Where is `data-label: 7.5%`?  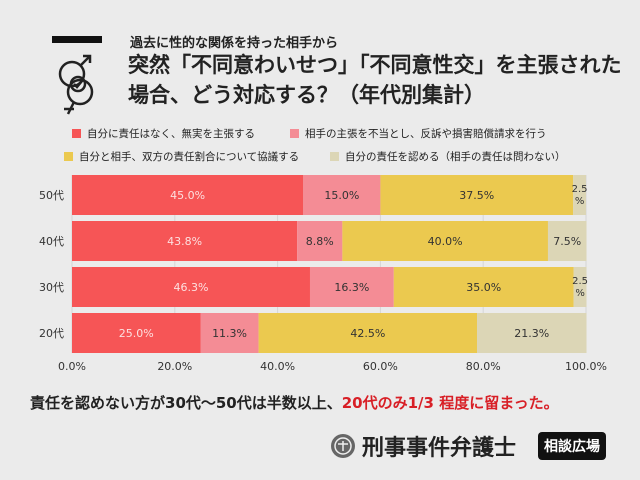 data-label: 7.5% is located at coordinates (567, 241).